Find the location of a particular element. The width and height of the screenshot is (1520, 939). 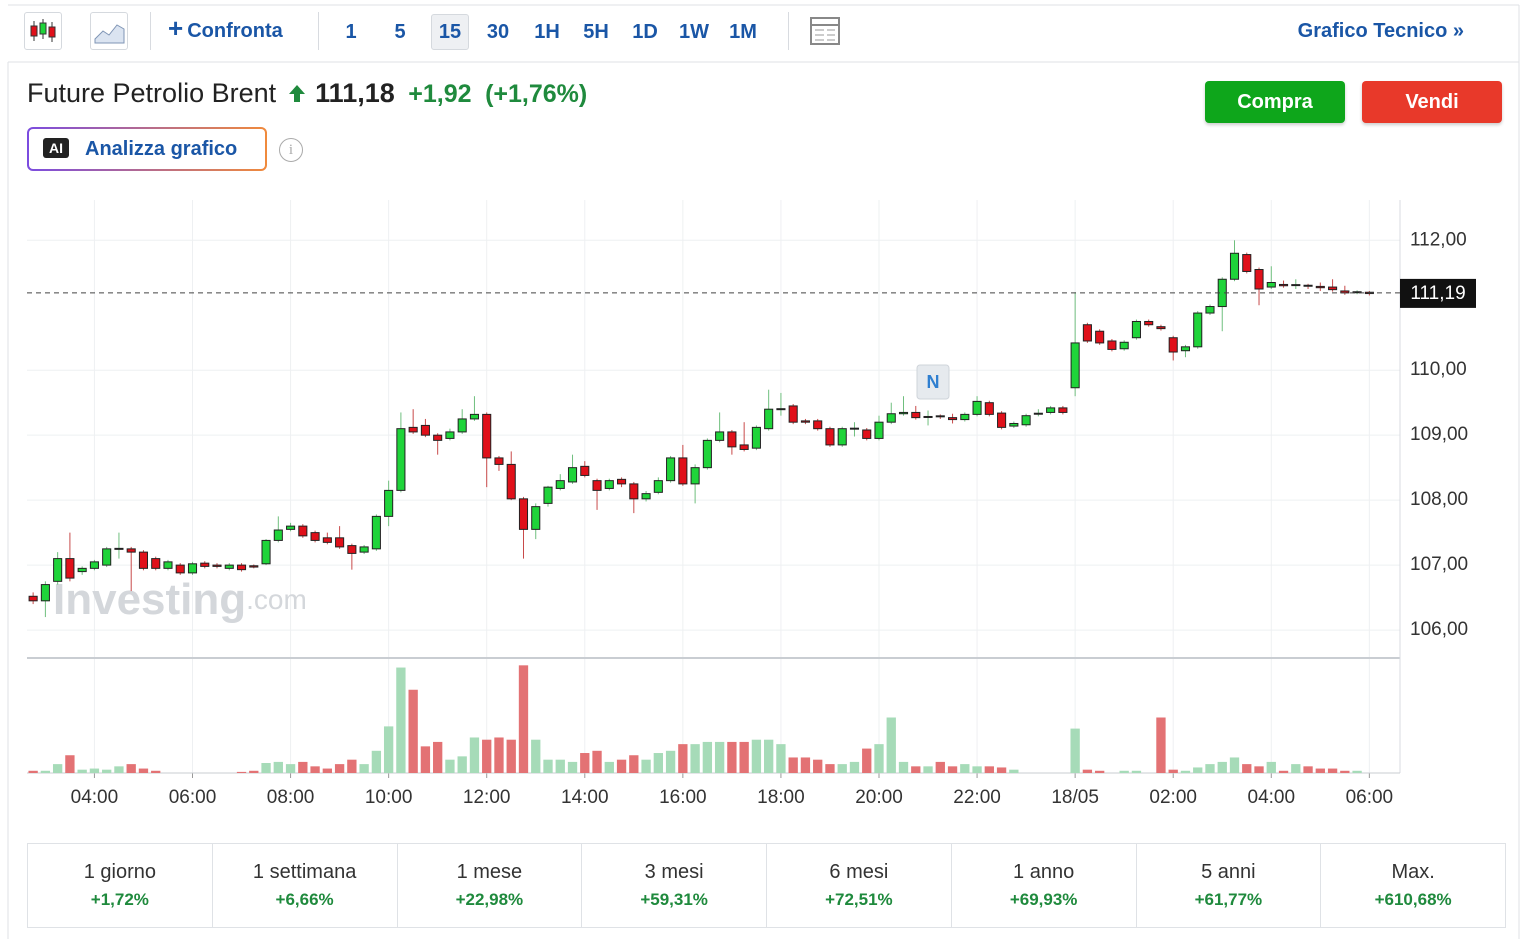

performance-period: 1 settimana is located at coordinates (304, 872).